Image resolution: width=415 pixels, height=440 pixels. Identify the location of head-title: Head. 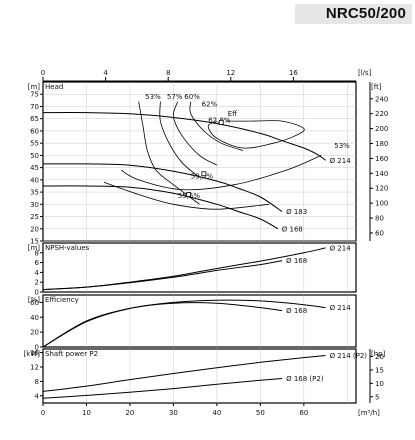
(54, 87).